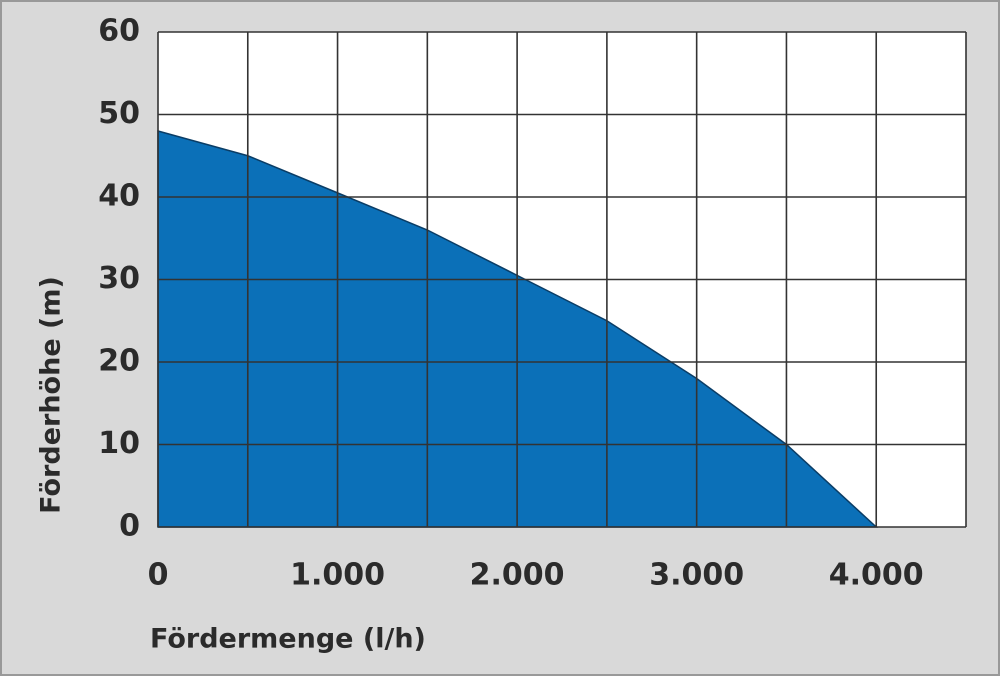 Image resolution: width=1000 pixels, height=676 pixels. I want to click on y-tick-label: 10, so click(119, 443).